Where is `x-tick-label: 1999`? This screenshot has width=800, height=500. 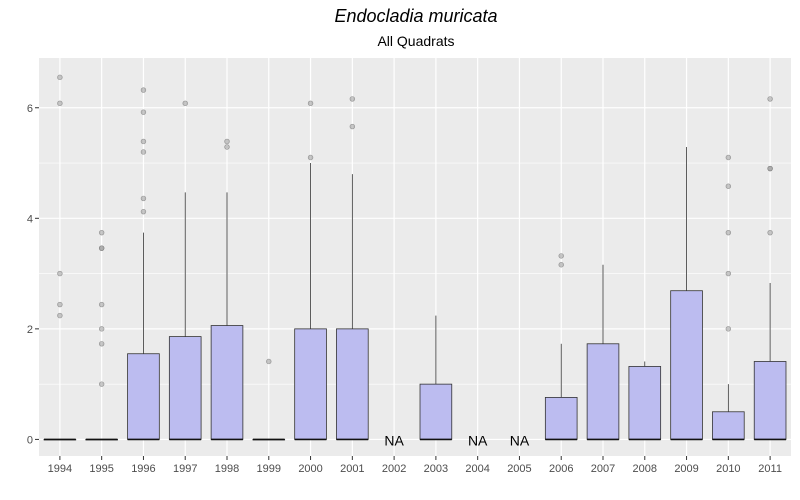 x-tick-label: 1999 is located at coordinates (269, 469).